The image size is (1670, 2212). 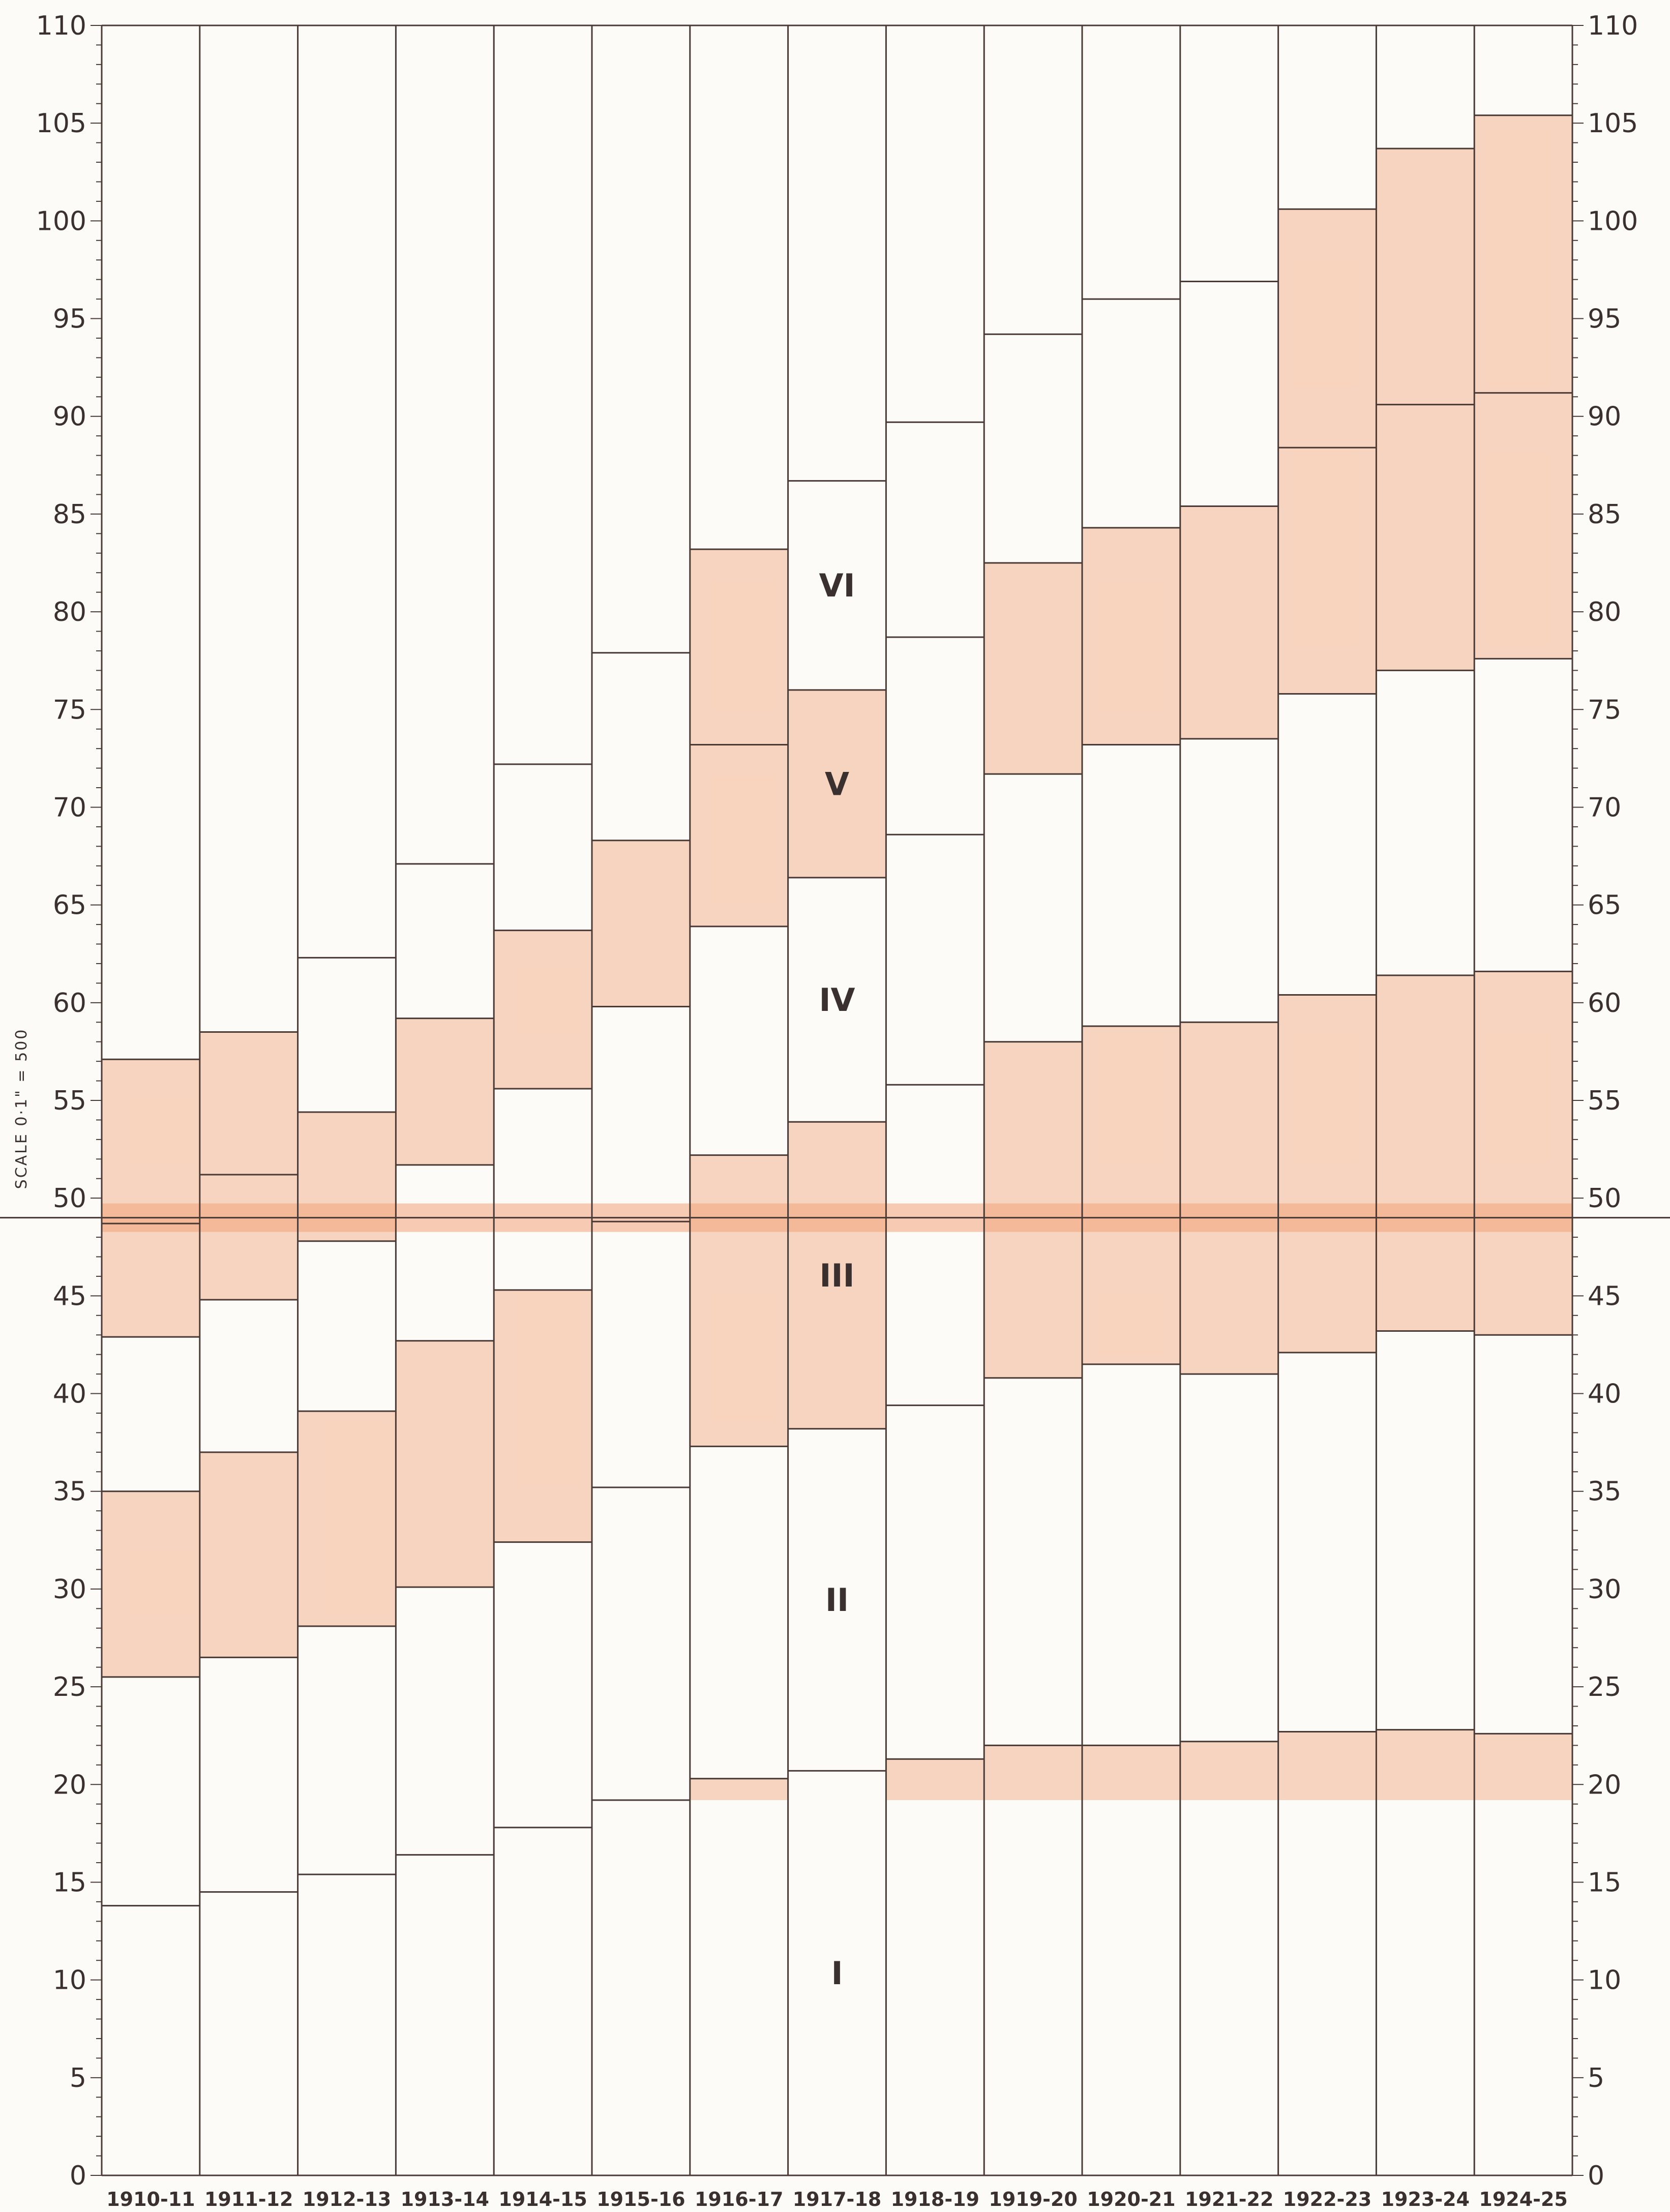 I want to click on x-category-label: 1913-14, so click(x=445, y=2199).